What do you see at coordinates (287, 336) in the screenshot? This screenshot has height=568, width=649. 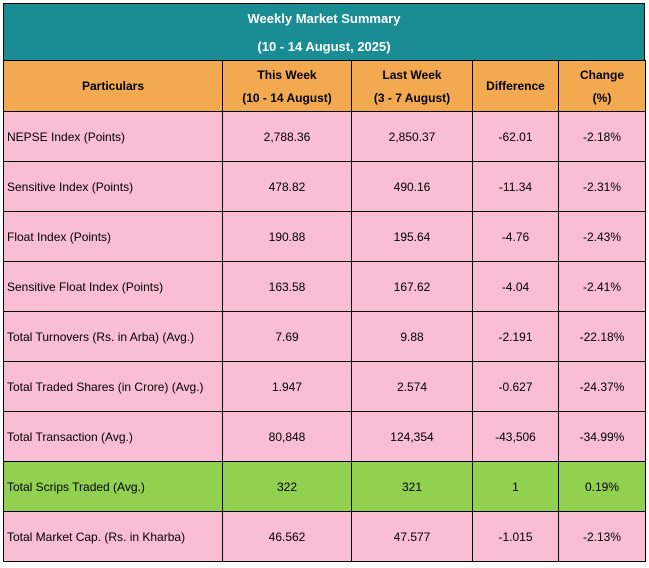 I see `this-week-value: 7.69` at bounding box center [287, 336].